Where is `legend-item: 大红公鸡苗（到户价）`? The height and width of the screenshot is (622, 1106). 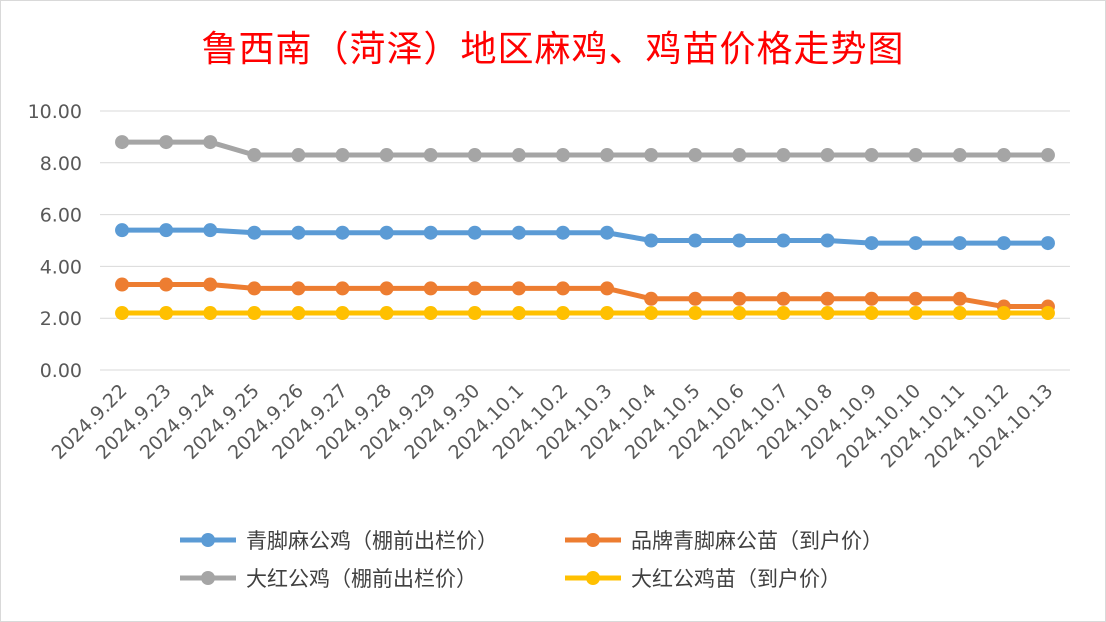 legend-item: 大红公鸡苗（到户价） is located at coordinates (703, 579).